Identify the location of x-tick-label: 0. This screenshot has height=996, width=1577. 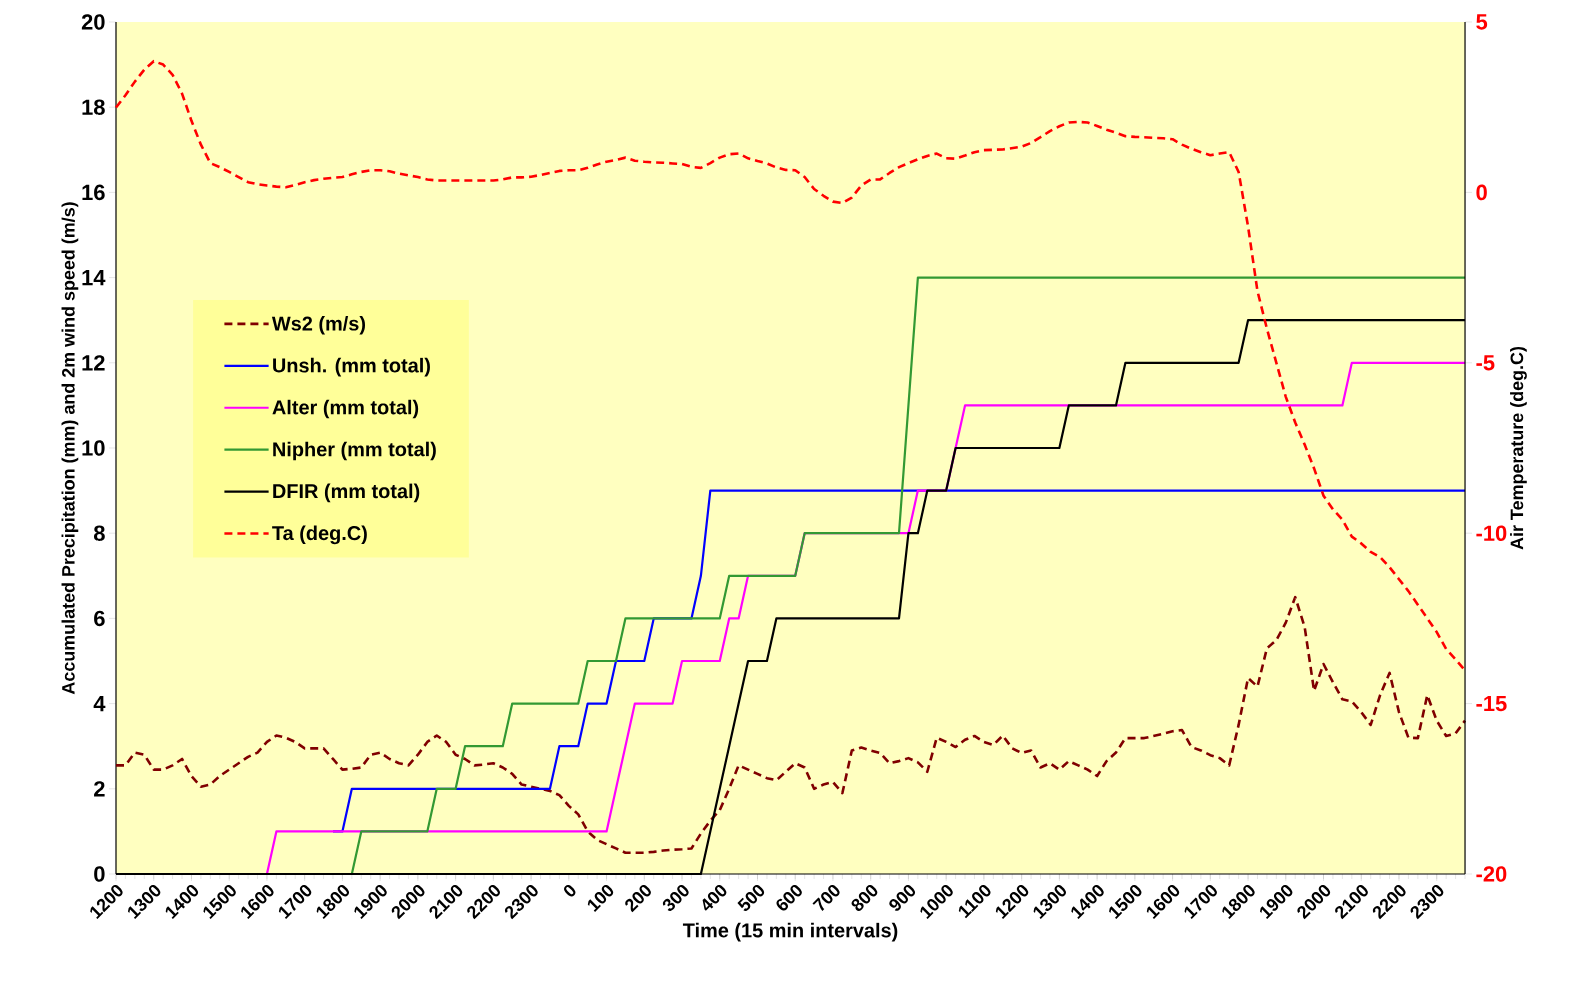
(570, 890).